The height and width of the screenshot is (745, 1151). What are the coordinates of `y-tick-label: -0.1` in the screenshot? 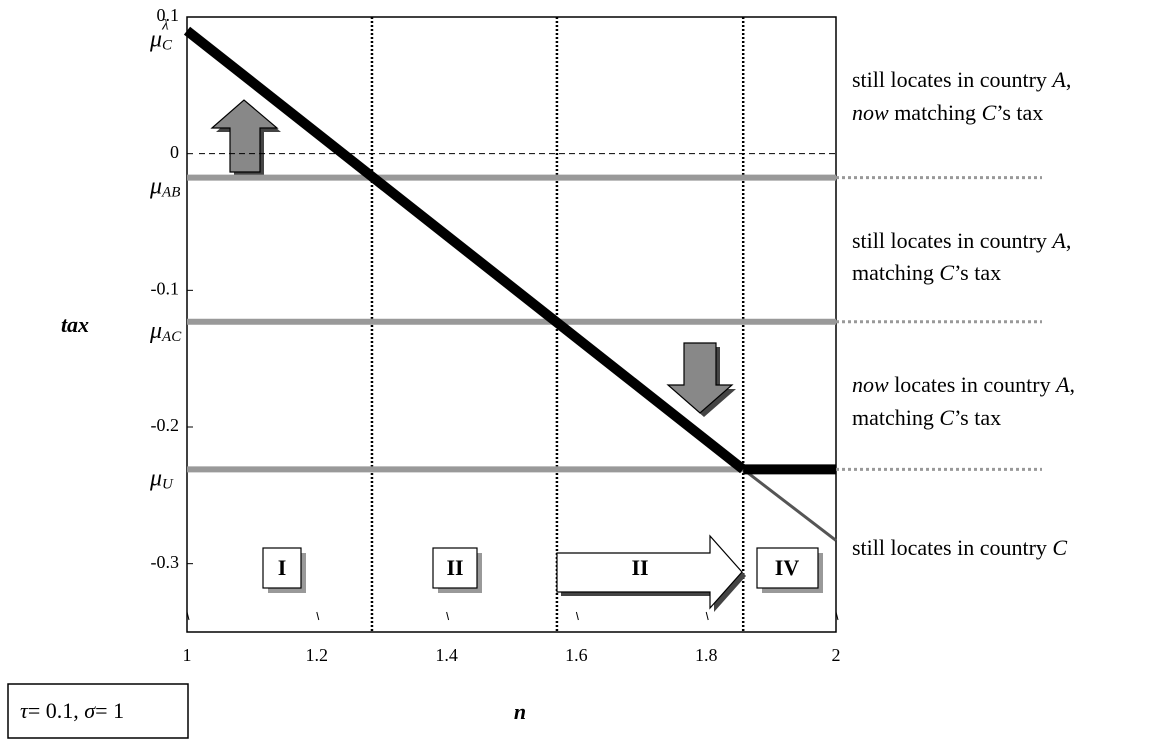 It's located at (165, 288).